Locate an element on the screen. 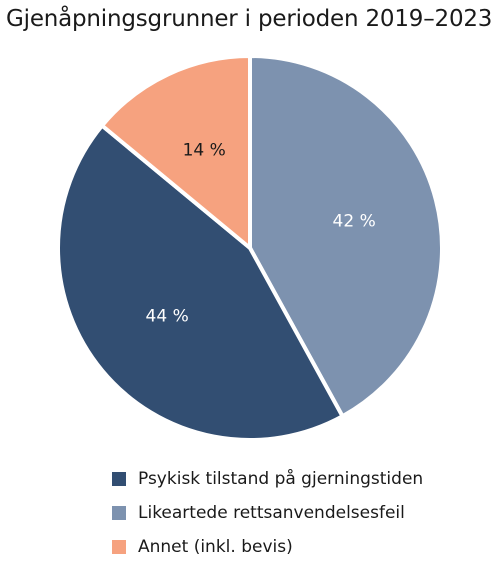  legend-item-likeartede: Likeartede rettsanvendelsesfeil is located at coordinates (267, 513).